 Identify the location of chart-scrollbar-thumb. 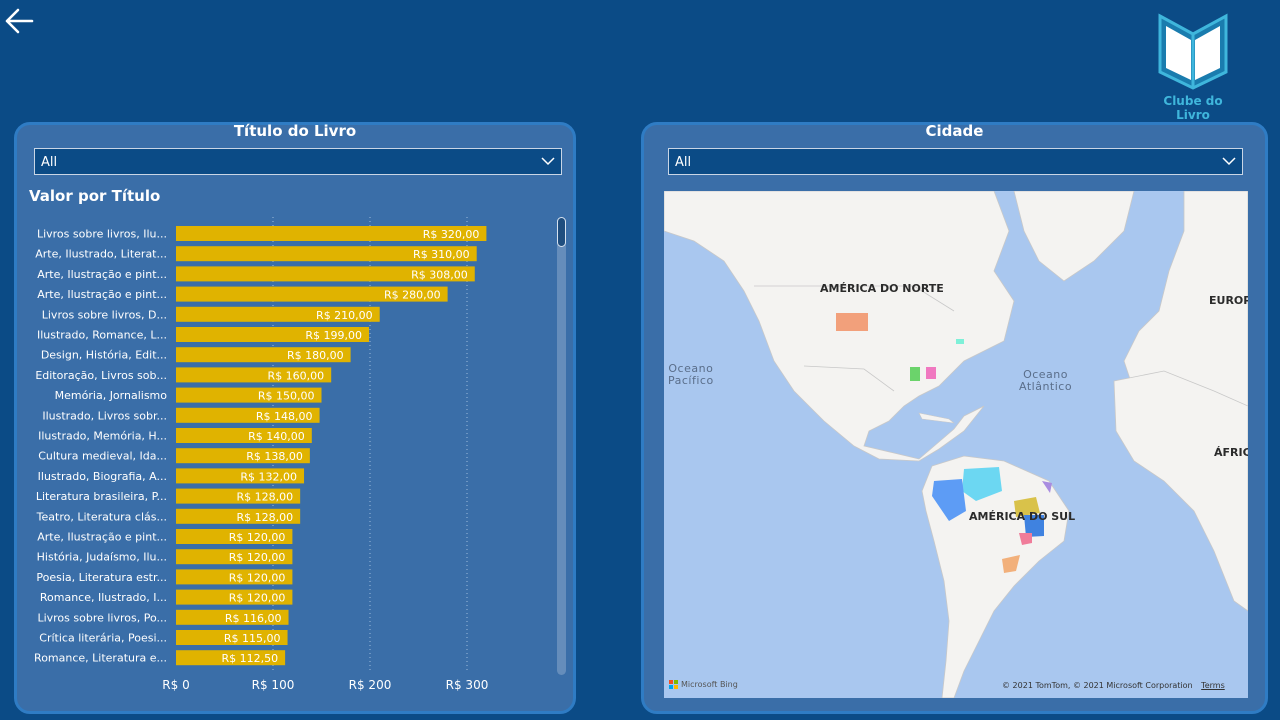
(561, 232).